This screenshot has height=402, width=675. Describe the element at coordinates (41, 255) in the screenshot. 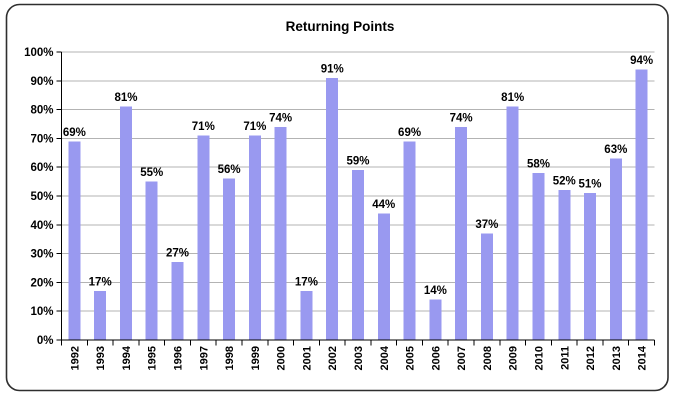

I see `y-tick-label-30: 30%` at that location.